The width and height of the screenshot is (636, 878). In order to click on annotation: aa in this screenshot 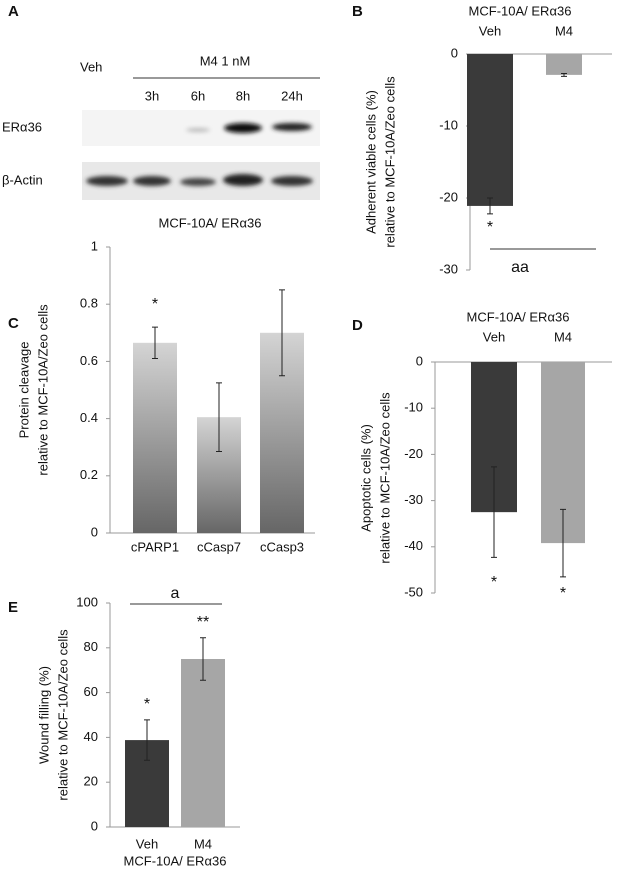, I will do `click(520, 267)`.